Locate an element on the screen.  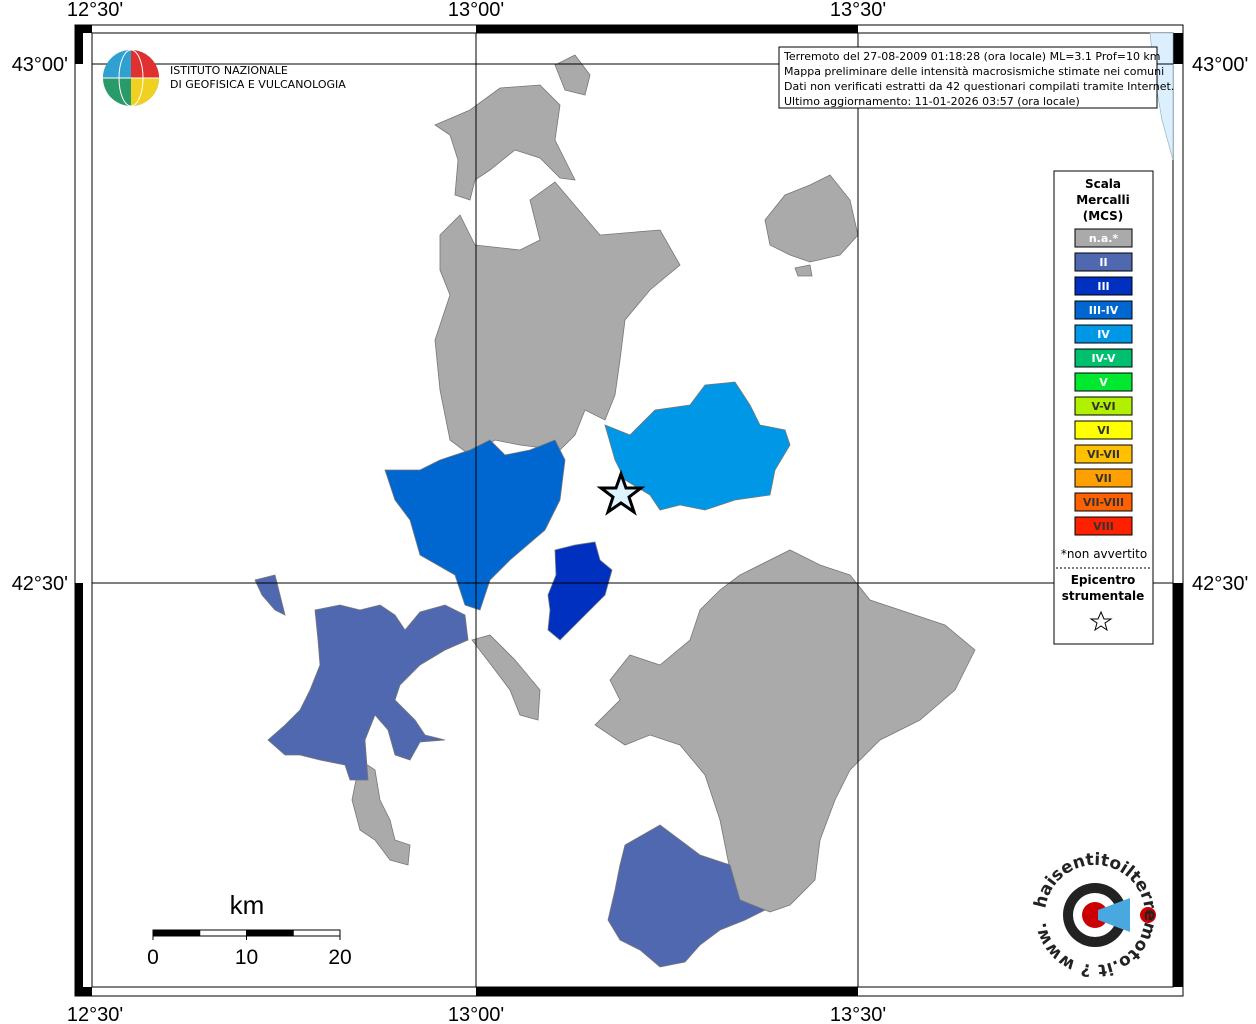
scale-label: 10 is located at coordinates (246, 957).